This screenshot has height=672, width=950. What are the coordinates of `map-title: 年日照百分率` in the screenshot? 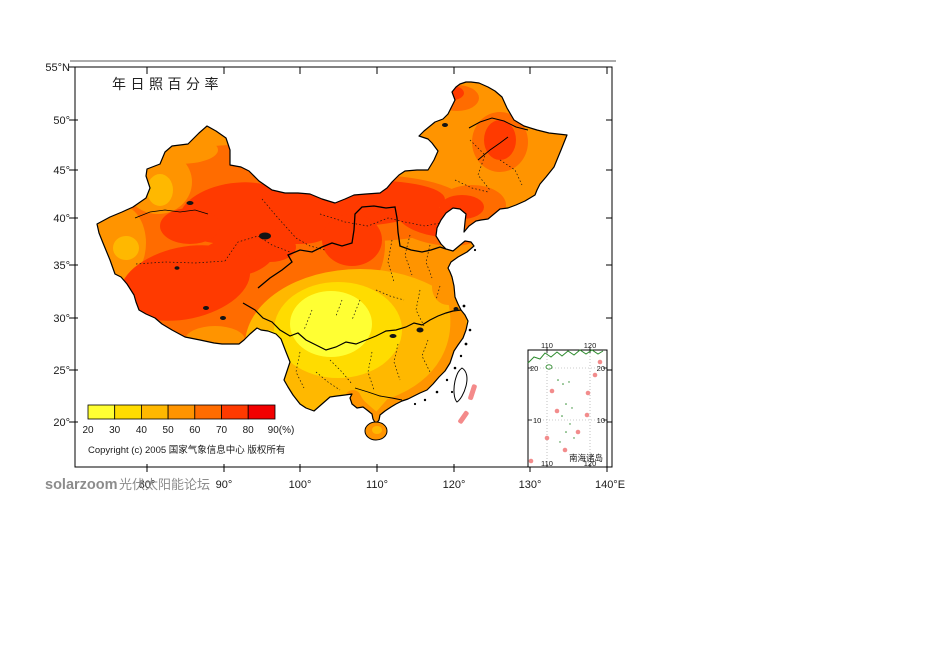 It's located at (167, 84).